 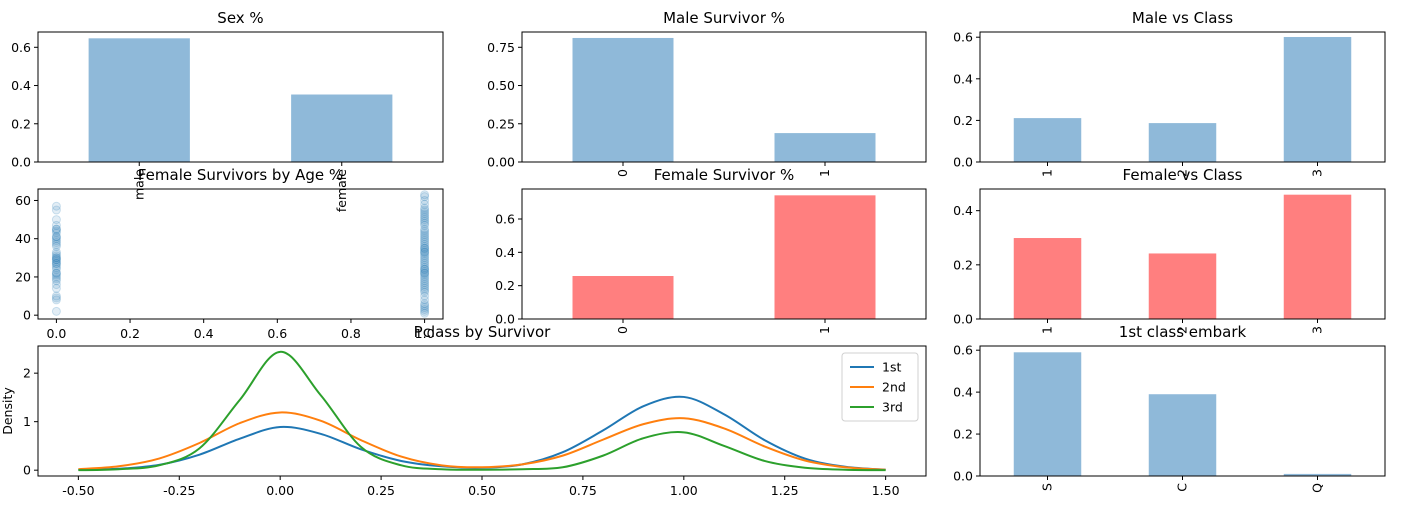 What do you see at coordinates (1169, 250) in the screenshot?
I see `chart-female-class: 0.0 0.2 0.4 1 2 3 Female vs Class` at bounding box center [1169, 250].